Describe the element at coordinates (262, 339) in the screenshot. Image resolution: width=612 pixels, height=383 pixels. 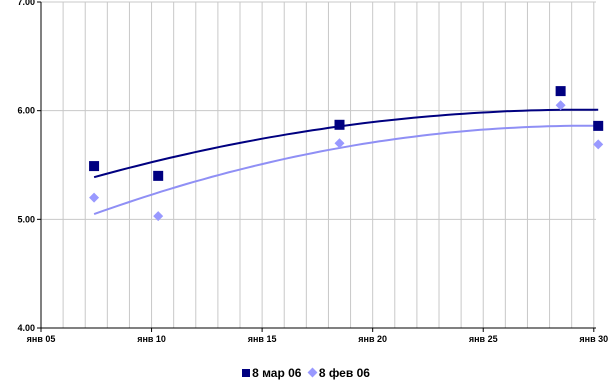
I see `x-tick-label: янв 15` at that location.